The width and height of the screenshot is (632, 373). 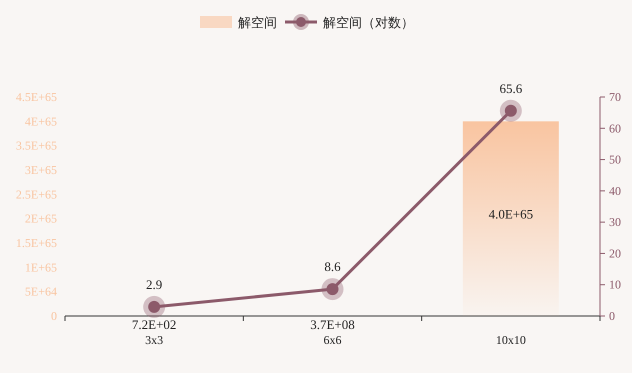 What do you see at coordinates (615, 128) in the screenshot?
I see `y2-tick-label: 60` at bounding box center [615, 128].